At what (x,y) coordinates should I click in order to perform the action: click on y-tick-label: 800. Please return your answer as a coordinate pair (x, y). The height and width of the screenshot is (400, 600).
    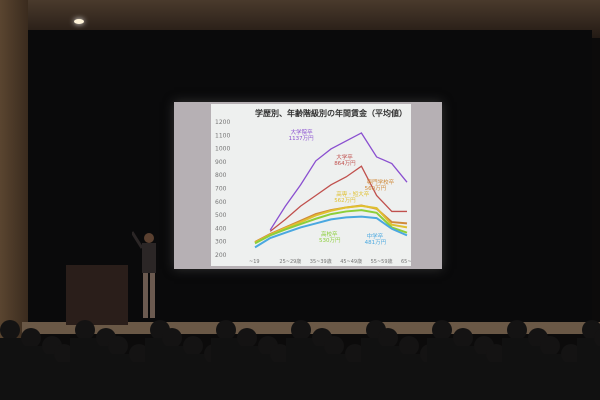
    Looking at the image, I should click on (221, 175).